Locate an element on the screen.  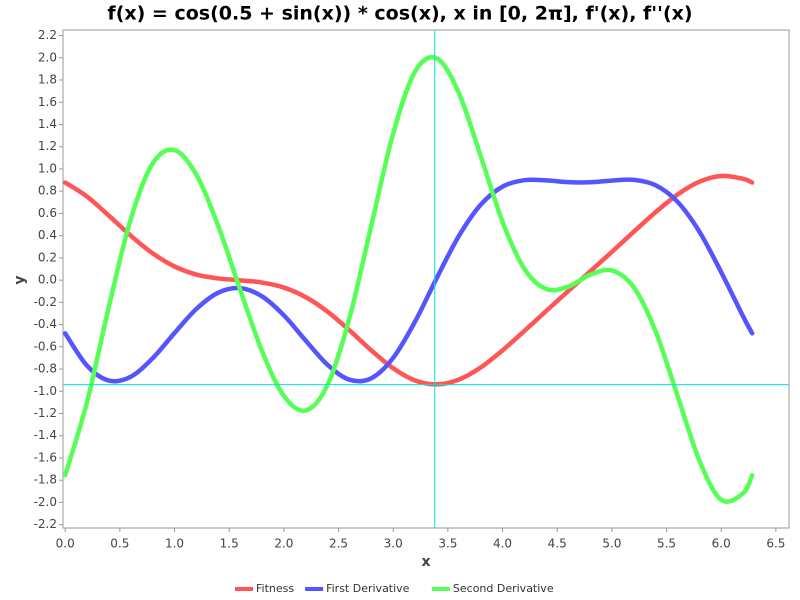
y-tick-label: 1.2 is located at coordinates (47, 146).